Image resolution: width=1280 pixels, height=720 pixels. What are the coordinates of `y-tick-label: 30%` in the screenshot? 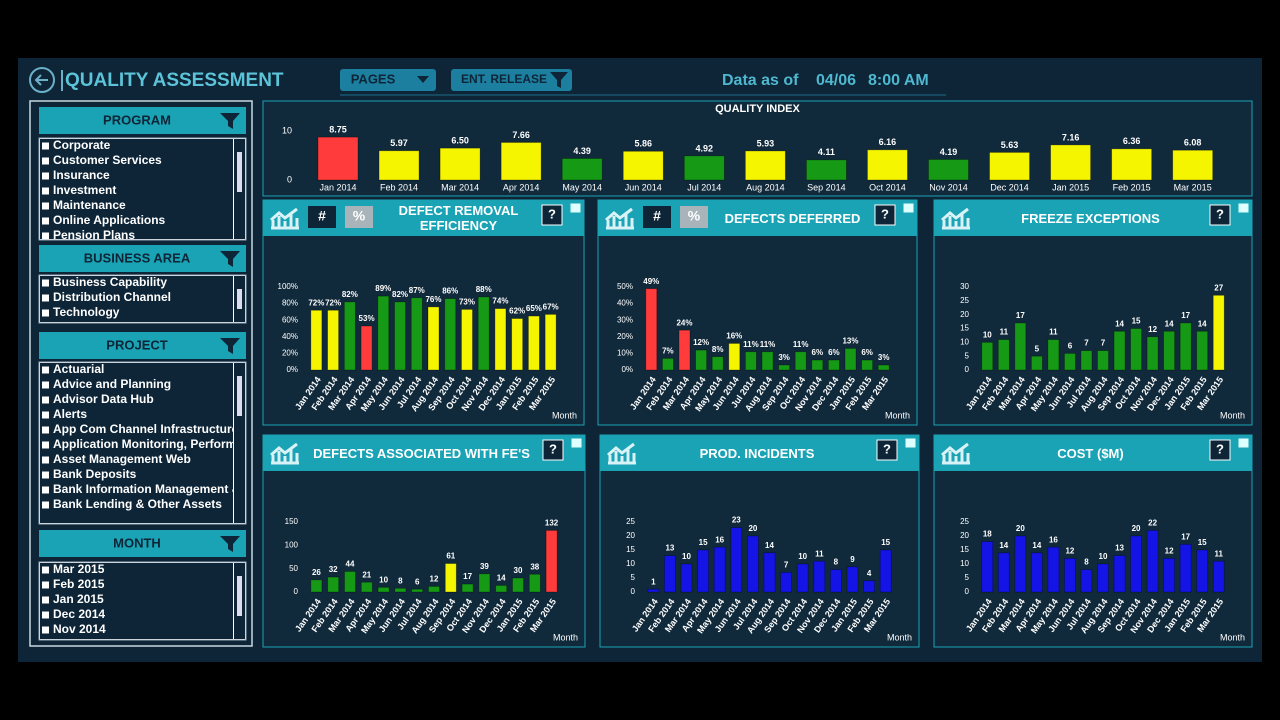 It's located at (625, 319).